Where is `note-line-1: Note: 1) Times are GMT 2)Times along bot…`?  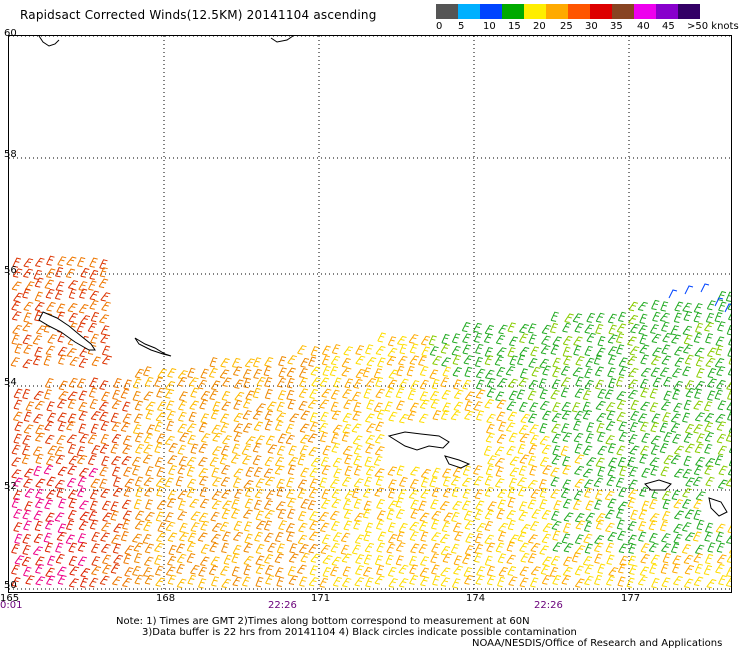
note-line-1: Note: 1) Times are GMT 2)Times along bot… is located at coordinates (323, 621).